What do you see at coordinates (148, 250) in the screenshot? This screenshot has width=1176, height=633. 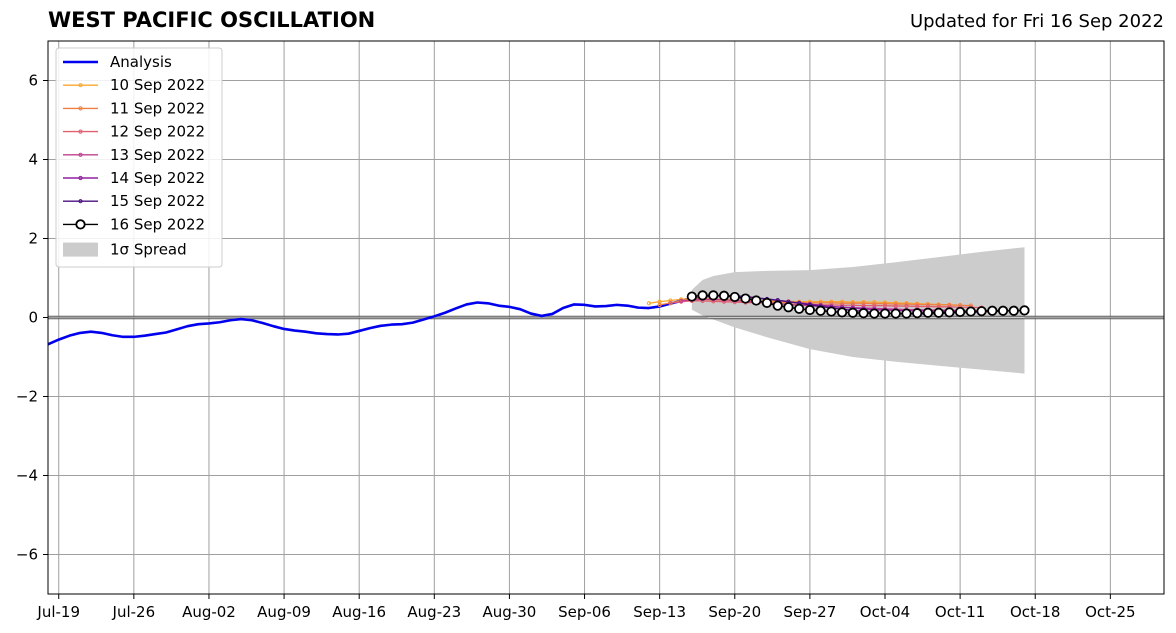 I see `legend-label: 1σ Spread` at bounding box center [148, 250].